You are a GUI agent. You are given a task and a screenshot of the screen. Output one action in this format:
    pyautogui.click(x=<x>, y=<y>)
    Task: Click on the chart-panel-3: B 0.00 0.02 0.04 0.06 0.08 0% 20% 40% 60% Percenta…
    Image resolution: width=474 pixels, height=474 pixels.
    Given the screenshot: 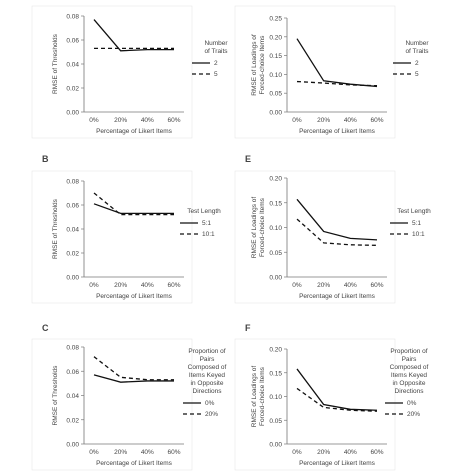 What is the action you would take?
    pyautogui.click(x=126, y=229)
    